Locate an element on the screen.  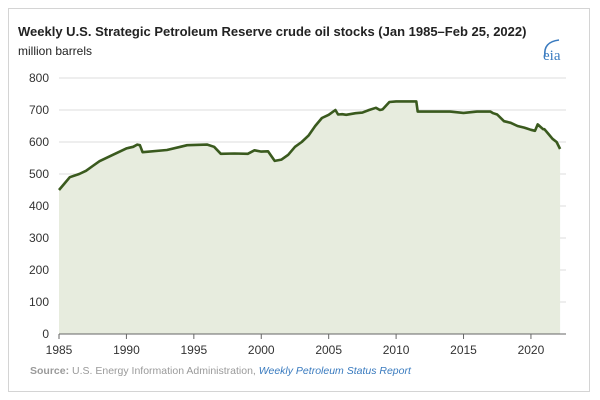
eia-logo-swoosh is located at coordinates (551, 48).